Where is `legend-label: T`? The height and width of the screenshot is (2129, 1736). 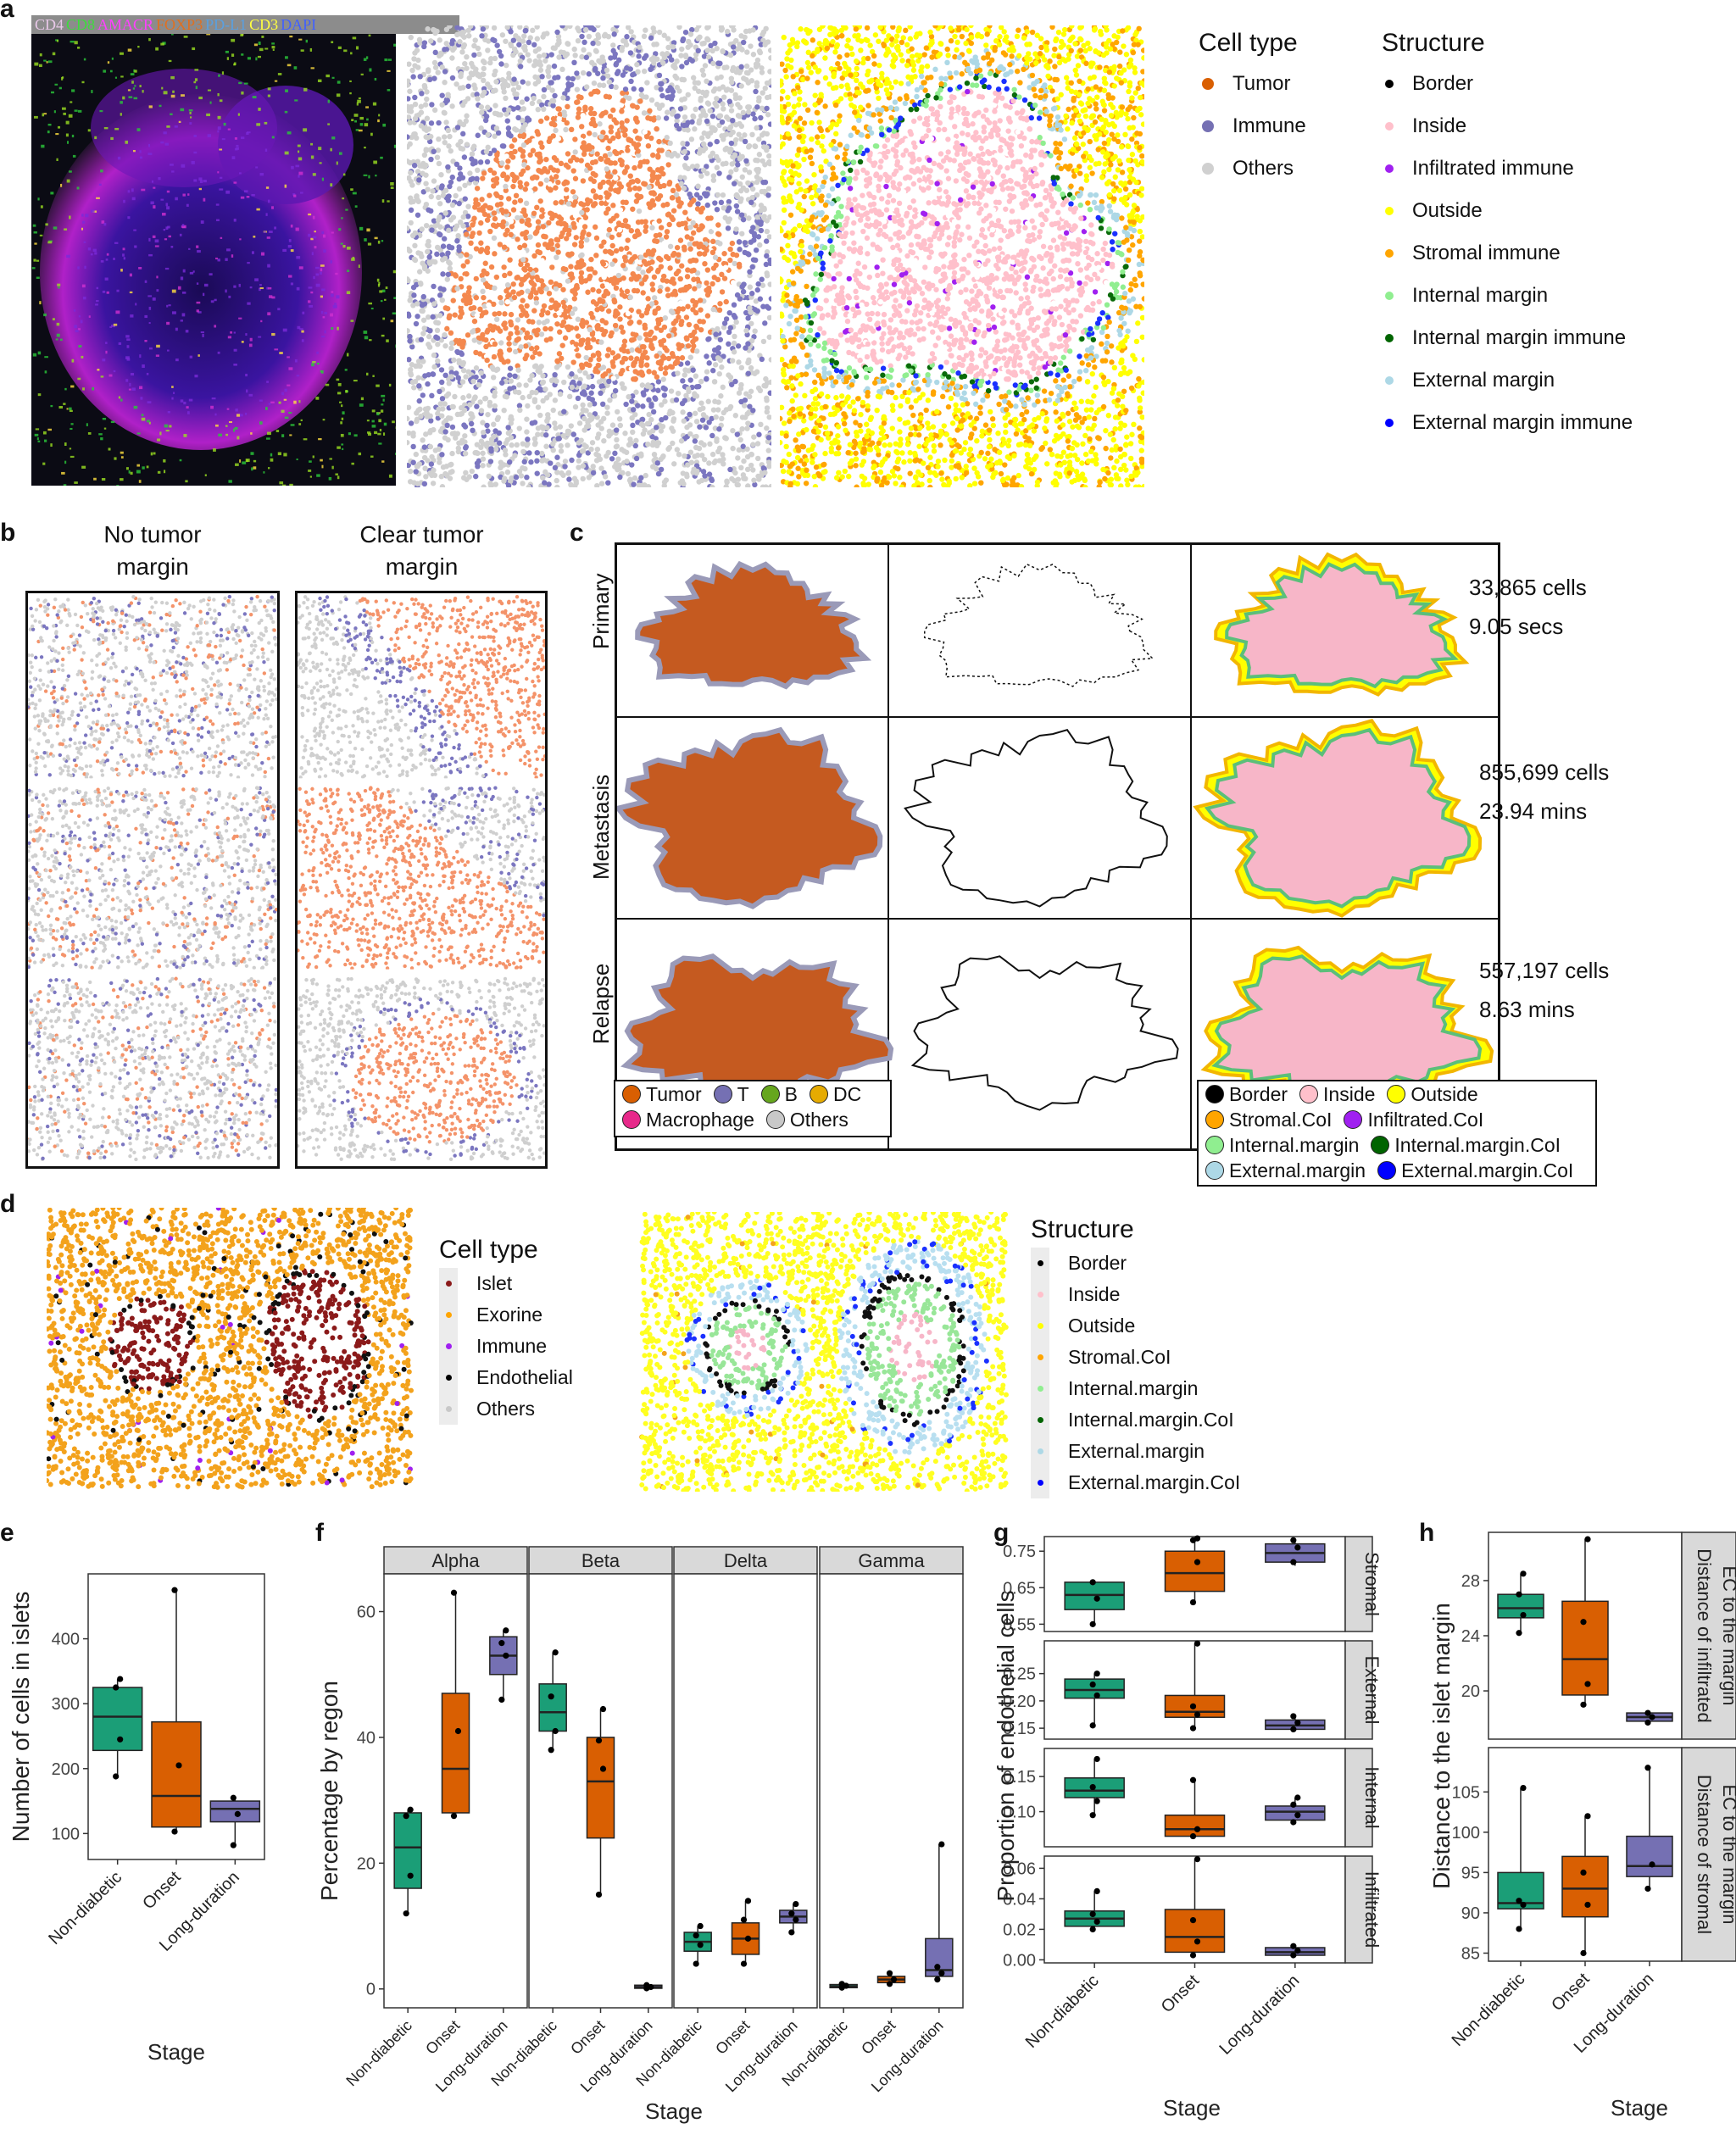 legend-label: T is located at coordinates (743, 1094).